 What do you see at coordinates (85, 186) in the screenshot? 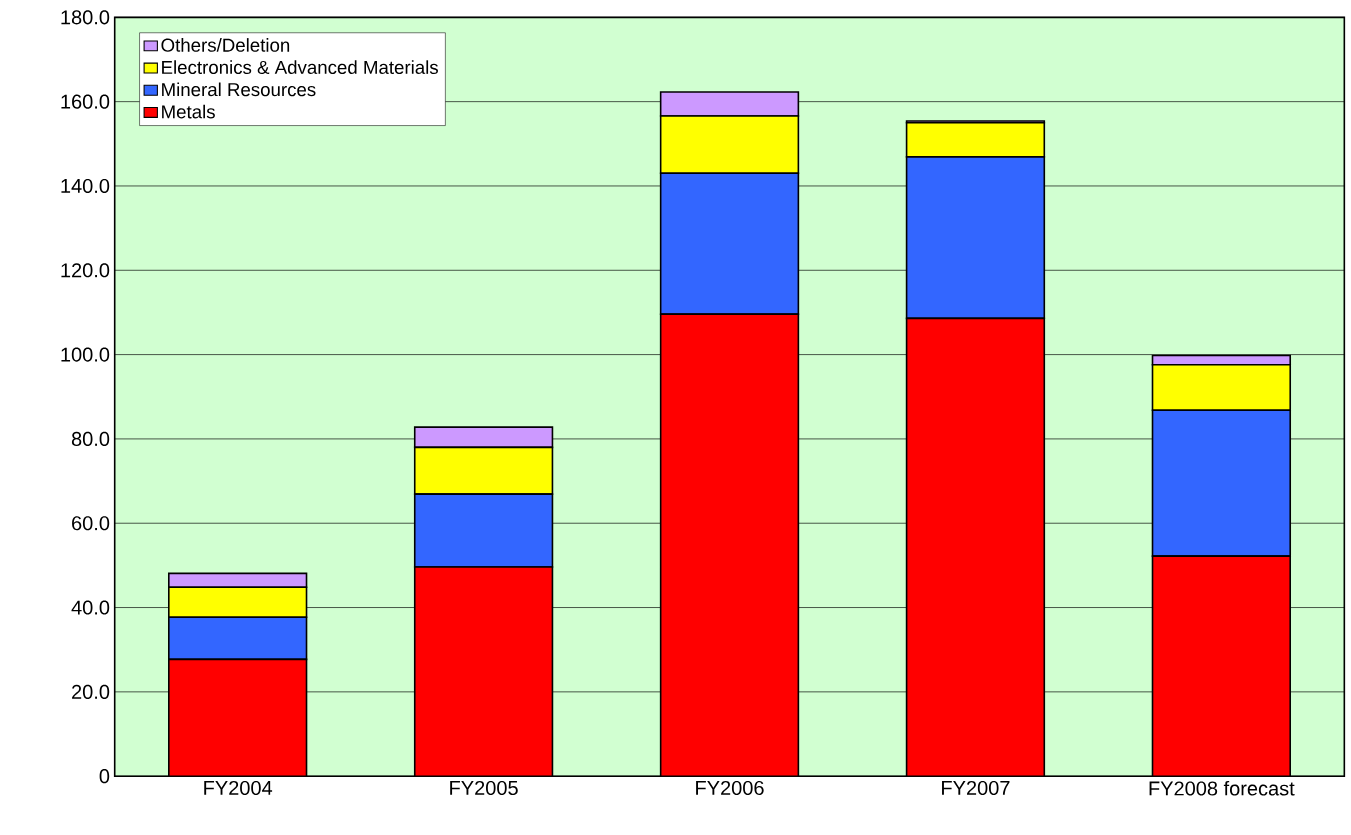
I see `y-tick-label: 140.0` at bounding box center [85, 186].